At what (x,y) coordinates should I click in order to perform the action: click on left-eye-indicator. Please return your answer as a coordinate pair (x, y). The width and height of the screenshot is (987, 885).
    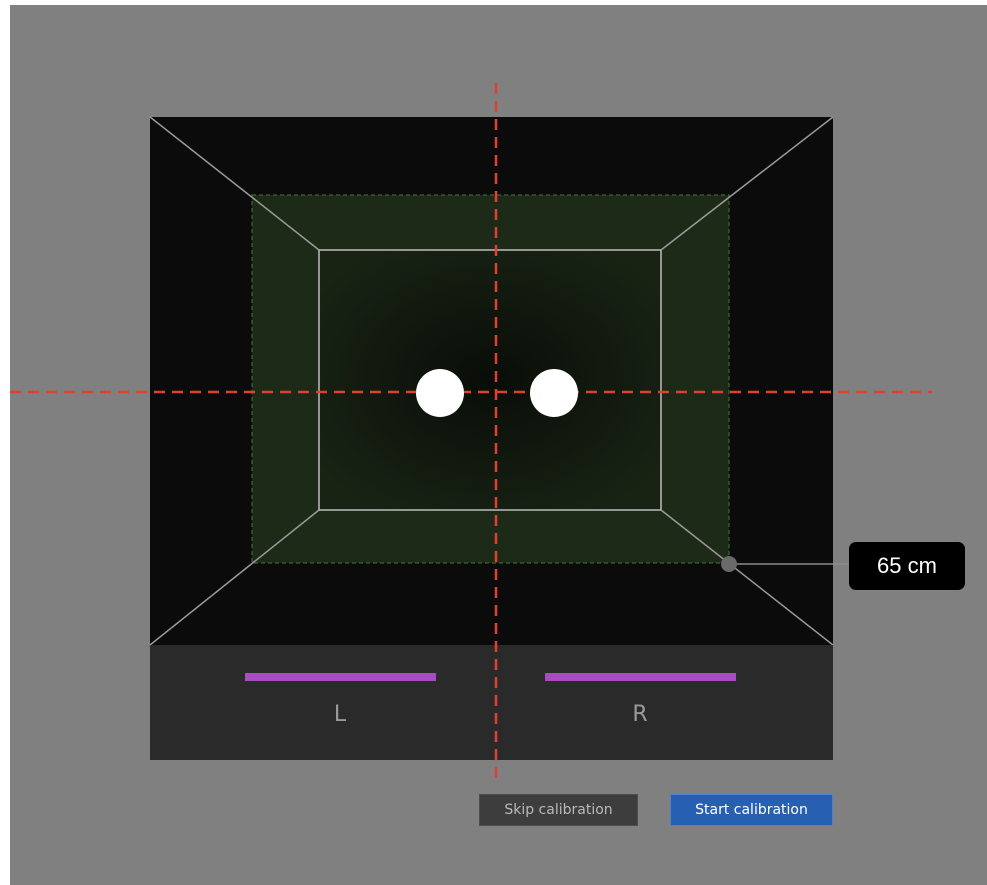
    Looking at the image, I should click on (340, 677).